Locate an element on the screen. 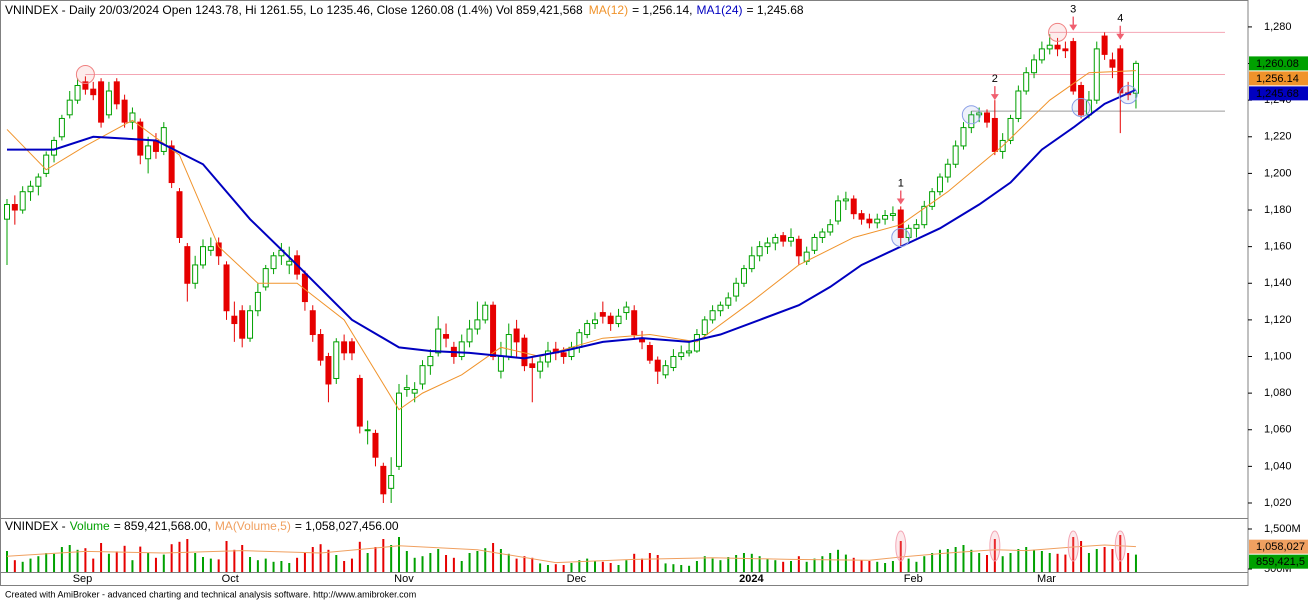 The image size is (1308, 603). x-tick-label: Feb is located at coordinates (913, 579).